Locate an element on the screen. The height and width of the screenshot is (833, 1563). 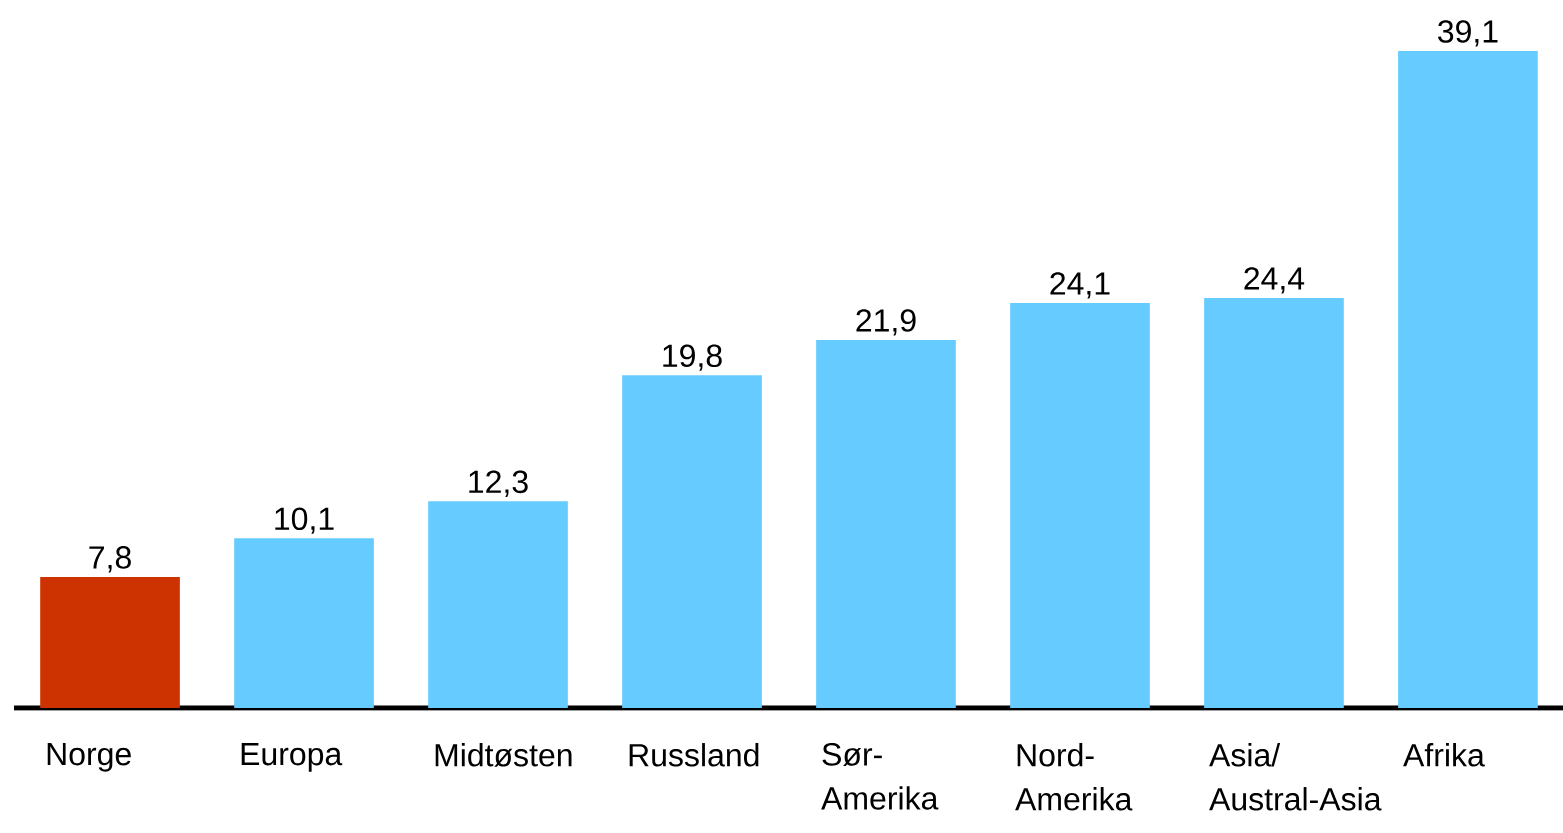
data-label: 24,4 is located at coordinates (1274, 280).